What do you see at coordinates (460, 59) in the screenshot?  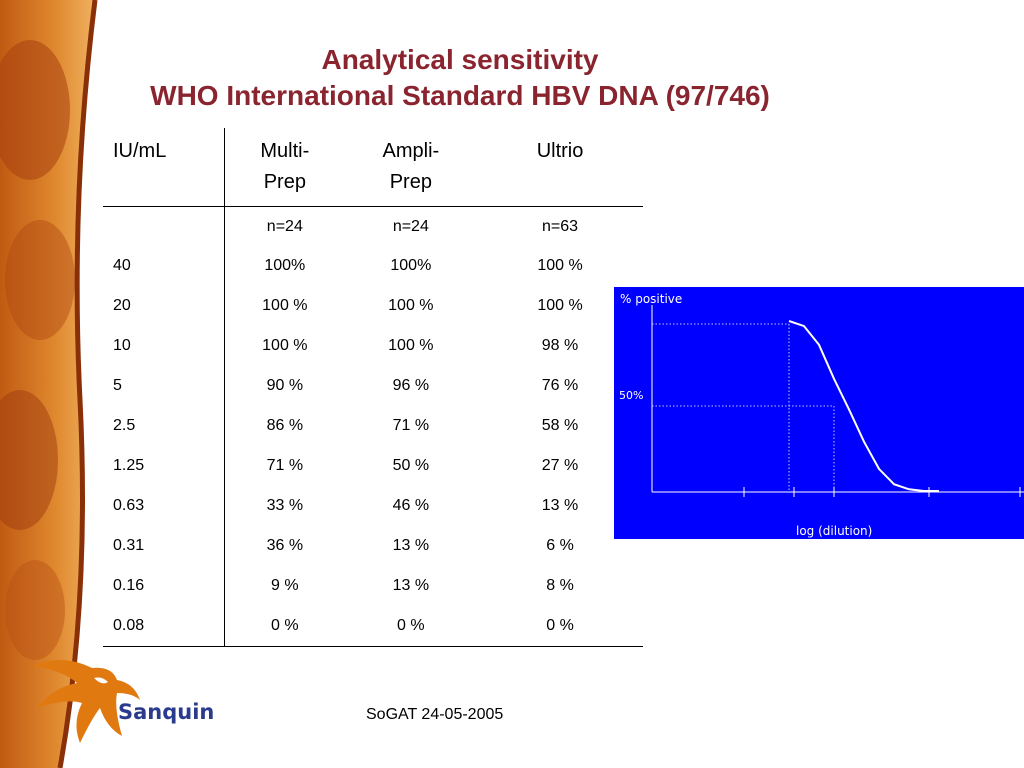 I see `title-line-1: Analytical sensitivity` at bounding box center [460, 59].